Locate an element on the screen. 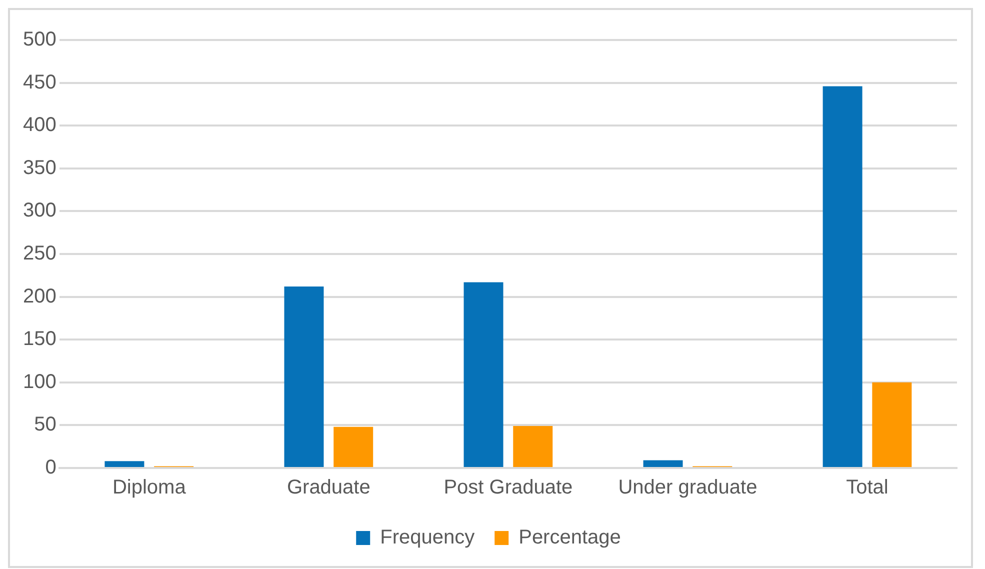 This screenshot has height=569, width=985. y-tick-label: 200 is located at coordinates (39, 296).